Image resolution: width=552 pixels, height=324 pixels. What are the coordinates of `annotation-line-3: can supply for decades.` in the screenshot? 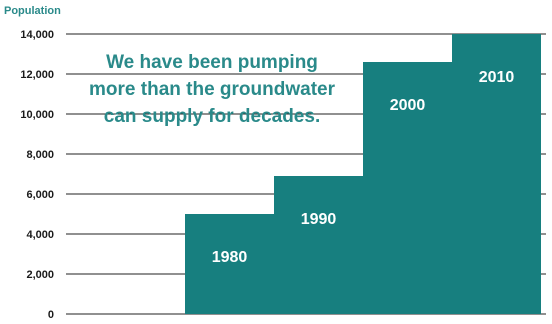 It's located at (212, 116).